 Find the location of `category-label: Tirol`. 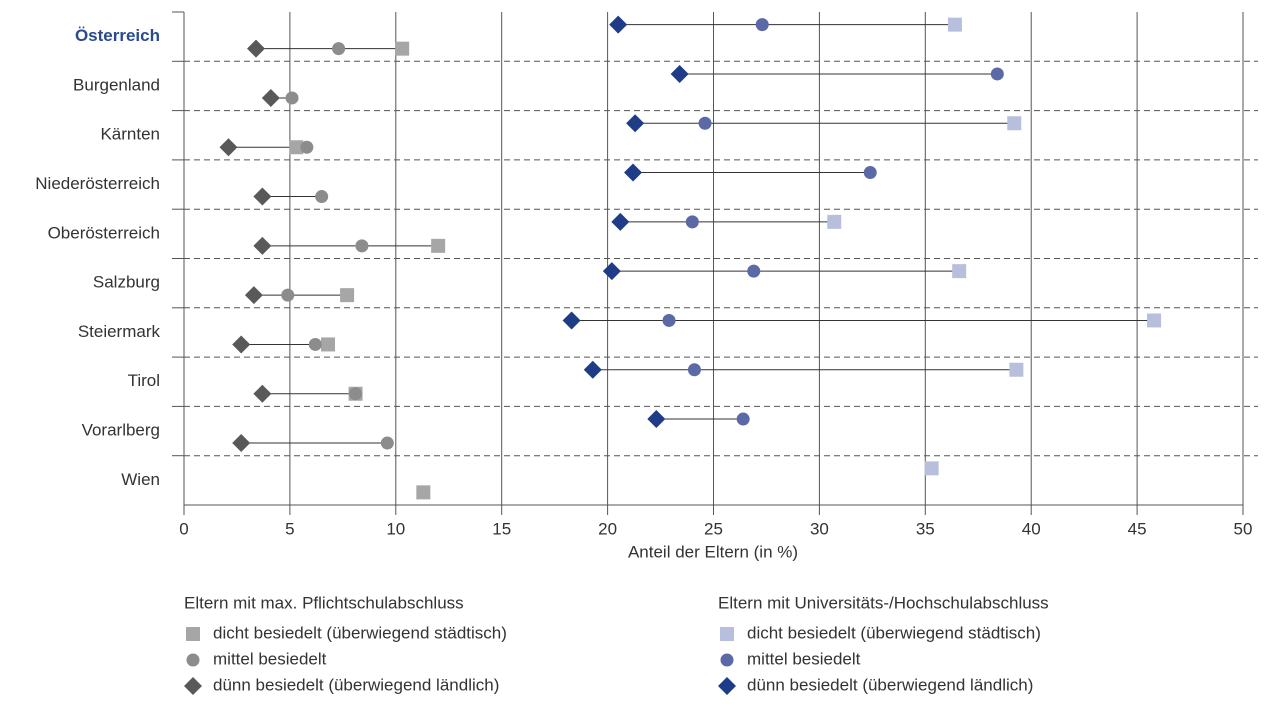

category-label: Tirol is located at coordinates (144, 380).